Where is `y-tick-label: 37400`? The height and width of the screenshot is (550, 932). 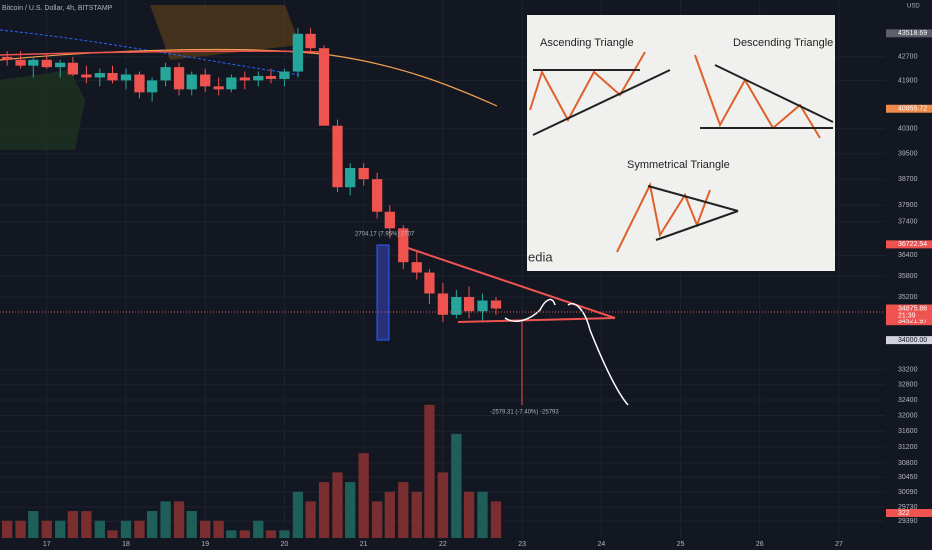 y-tick-label: 37400 is located at coordinates (908, 221).